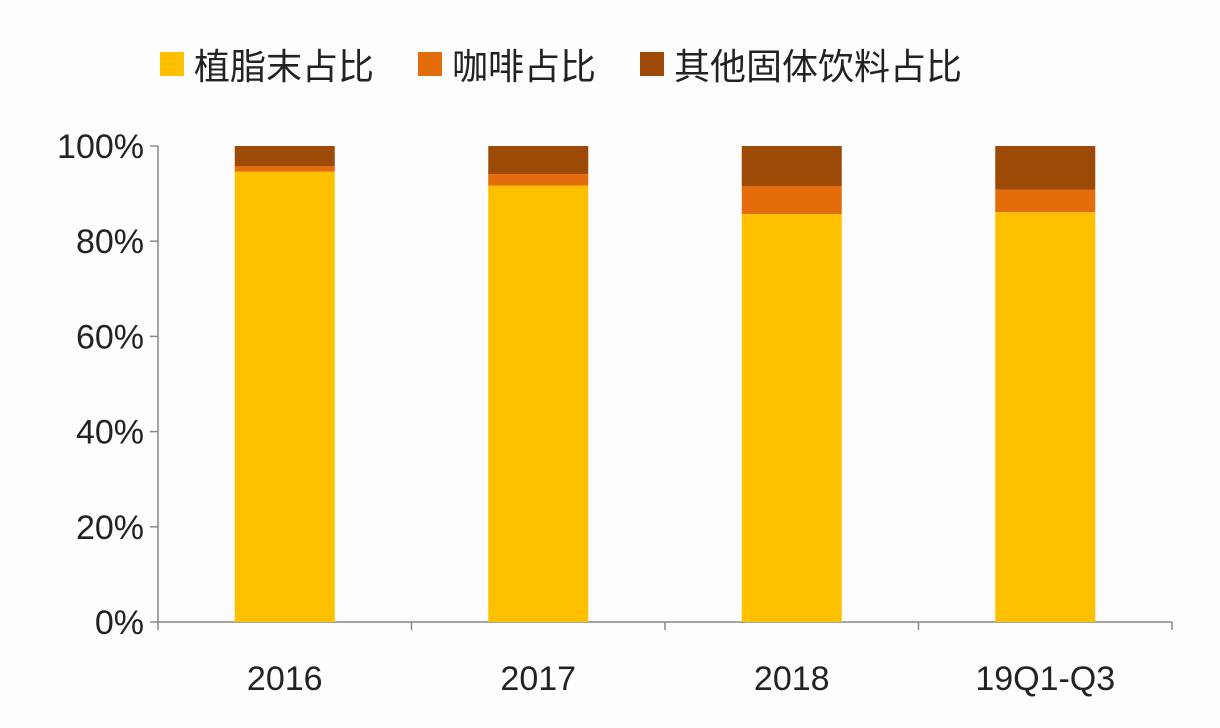 The image size is (1220, 728). I want to click on x-tick-label: 2017, so click(538, 679).